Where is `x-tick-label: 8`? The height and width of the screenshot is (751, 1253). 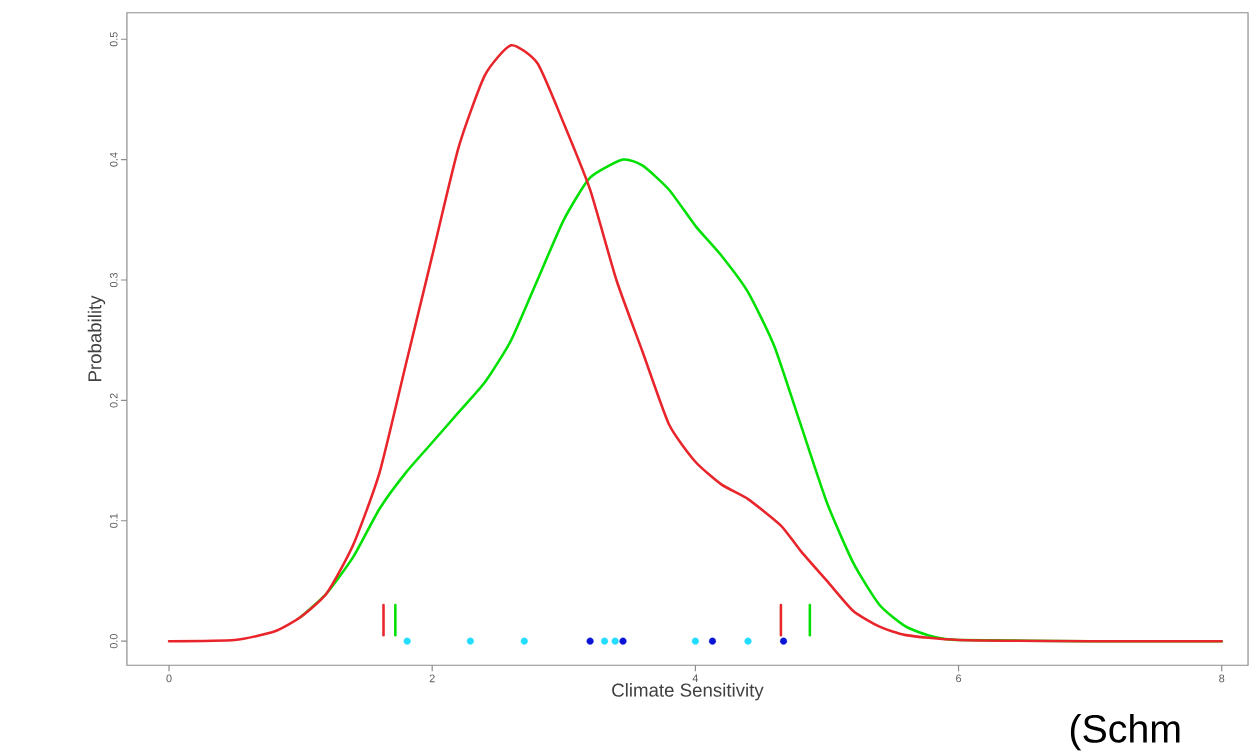 x-tick-label: 8 is located at coordinates (1222, 678).